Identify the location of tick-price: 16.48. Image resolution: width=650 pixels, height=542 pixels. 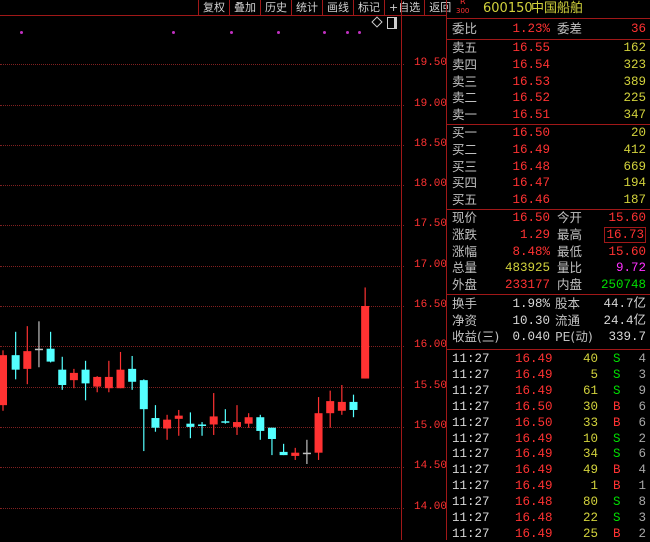
(534, 518).